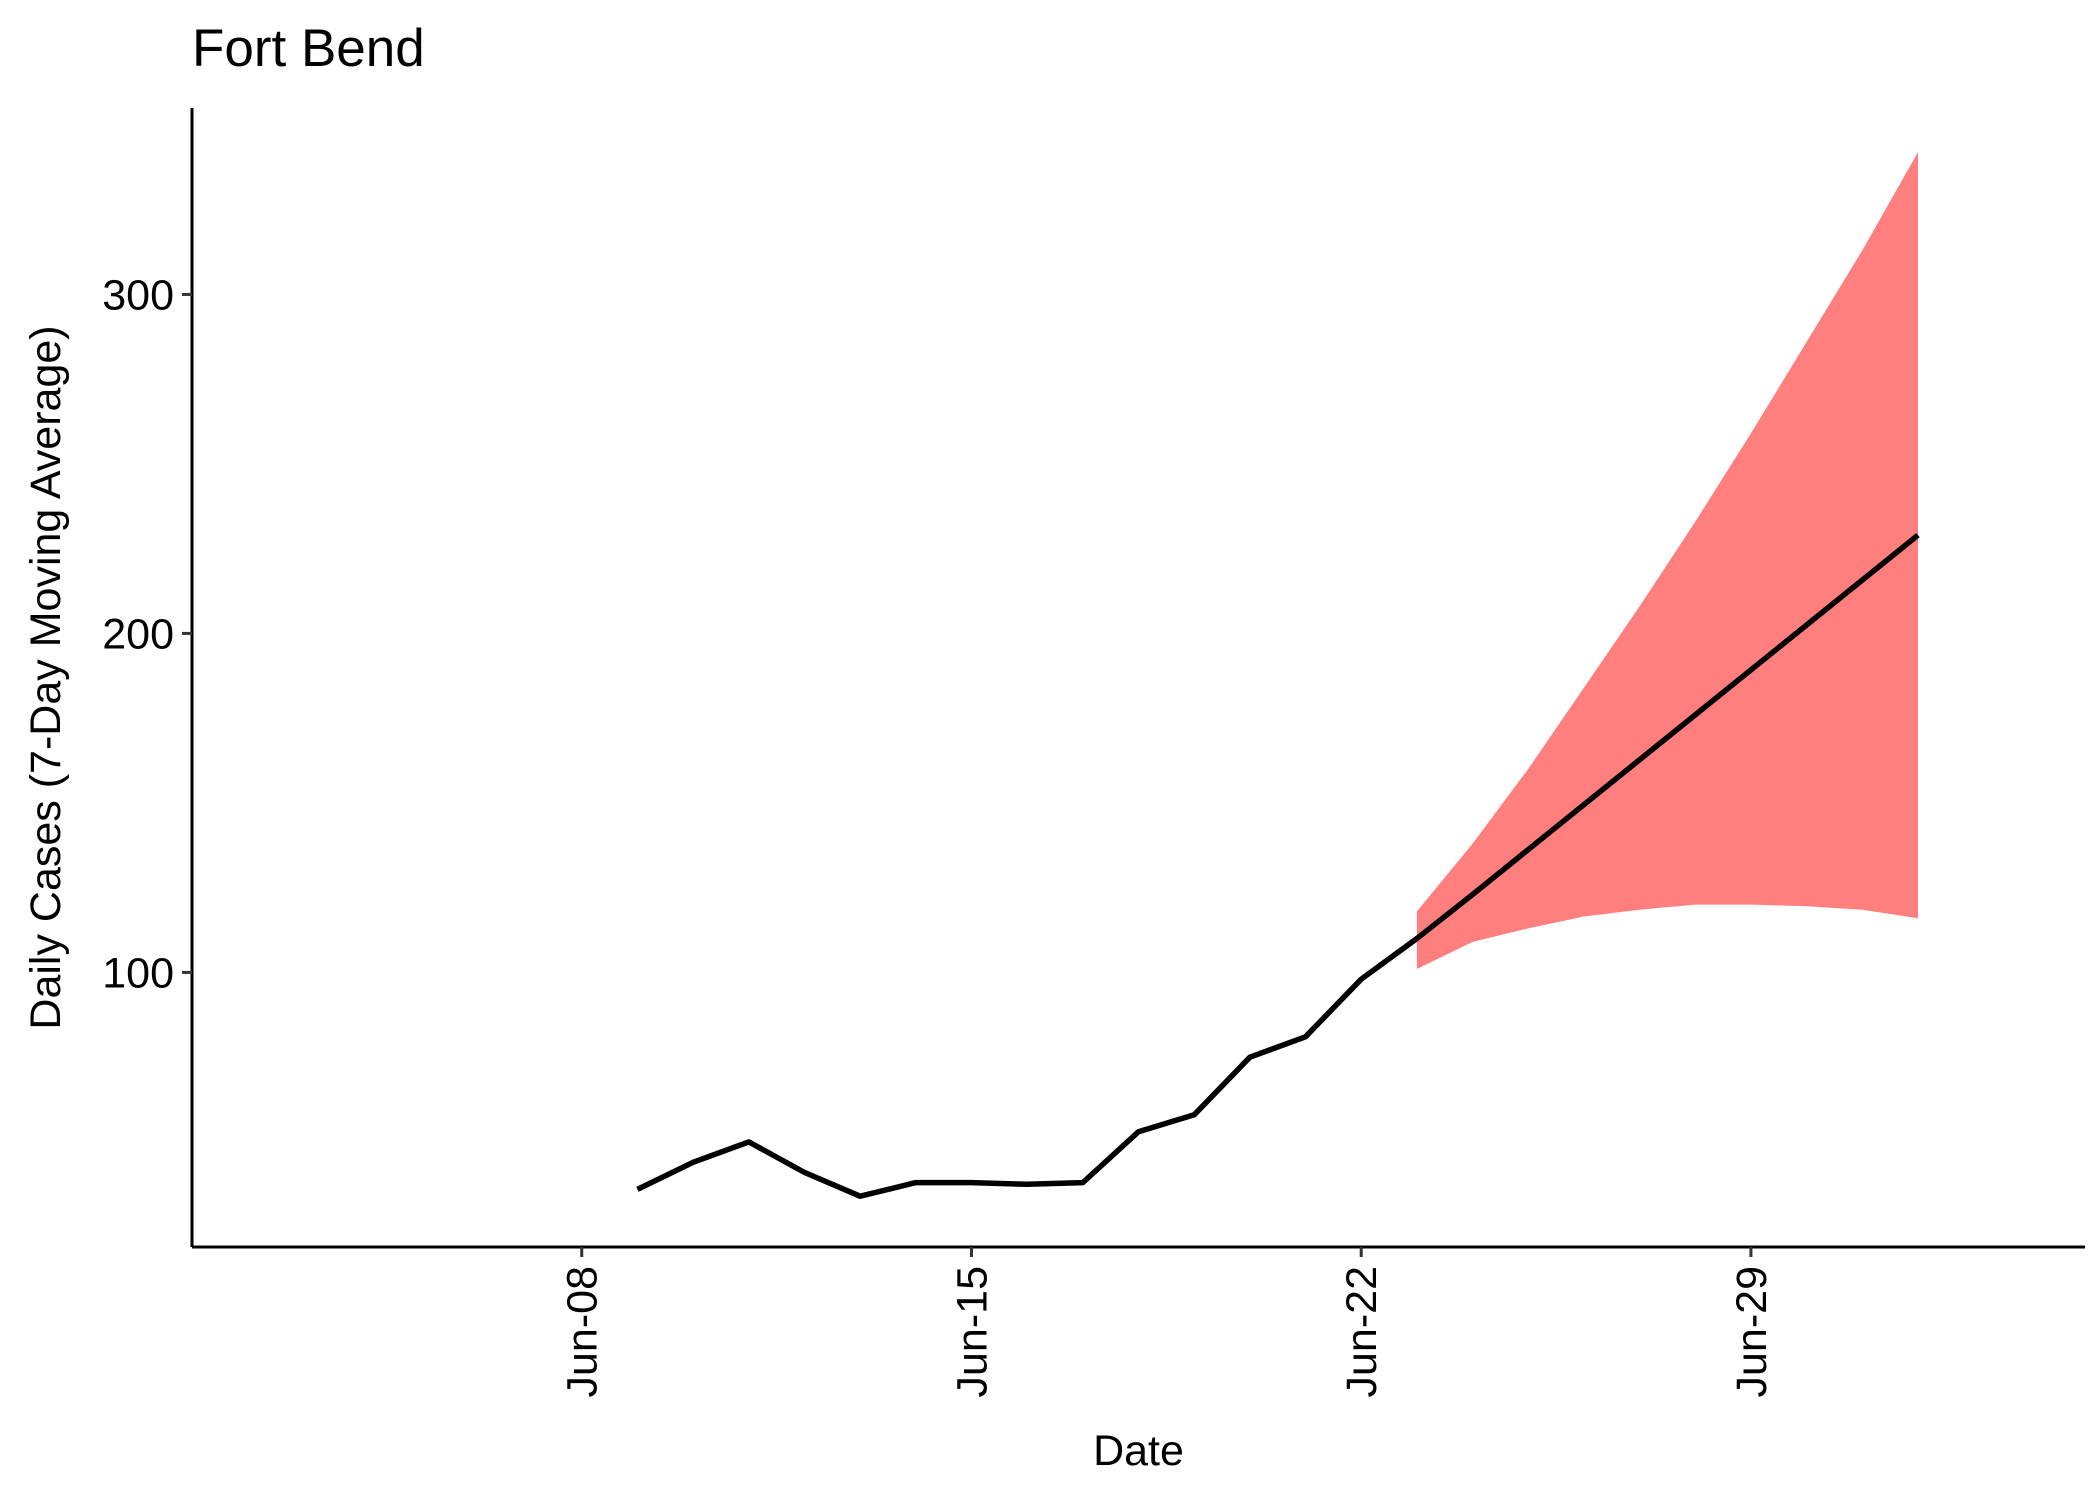 This screenshot has height=1499, width=2100. What do you see at coordinates (138, 295) in the screenshot?
I see `y-tick-label: 300` at bounding box center [138, 295].